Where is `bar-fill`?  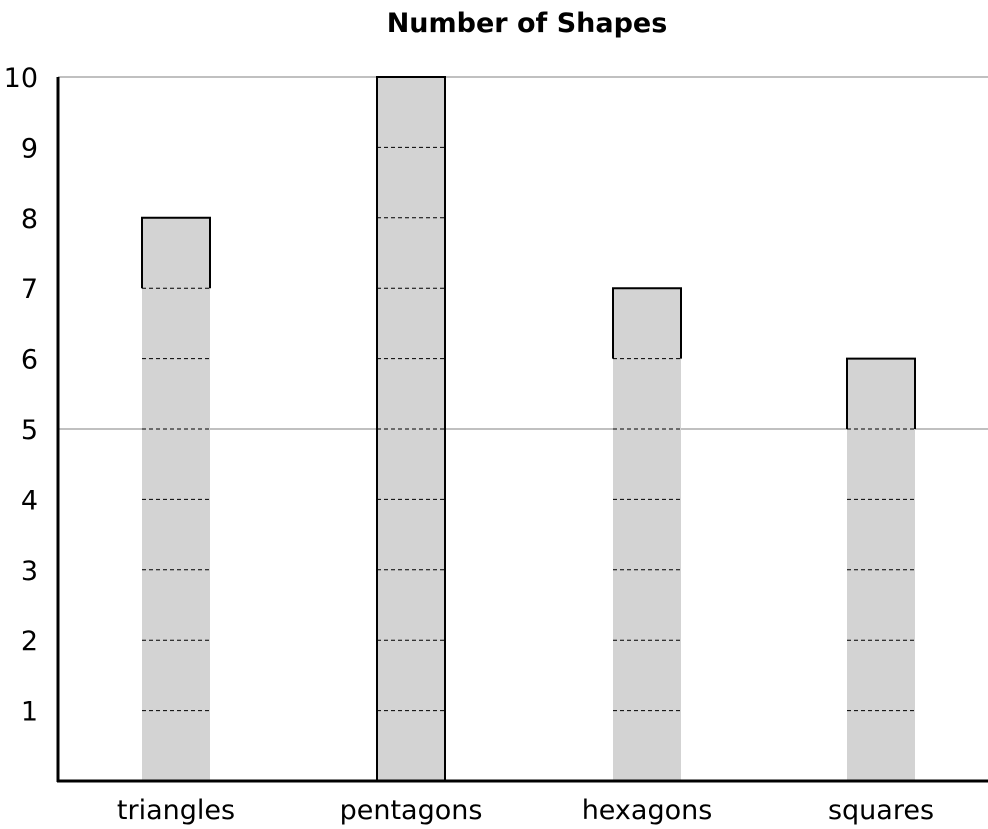
bar-fill is located at coordinates (647, 534).